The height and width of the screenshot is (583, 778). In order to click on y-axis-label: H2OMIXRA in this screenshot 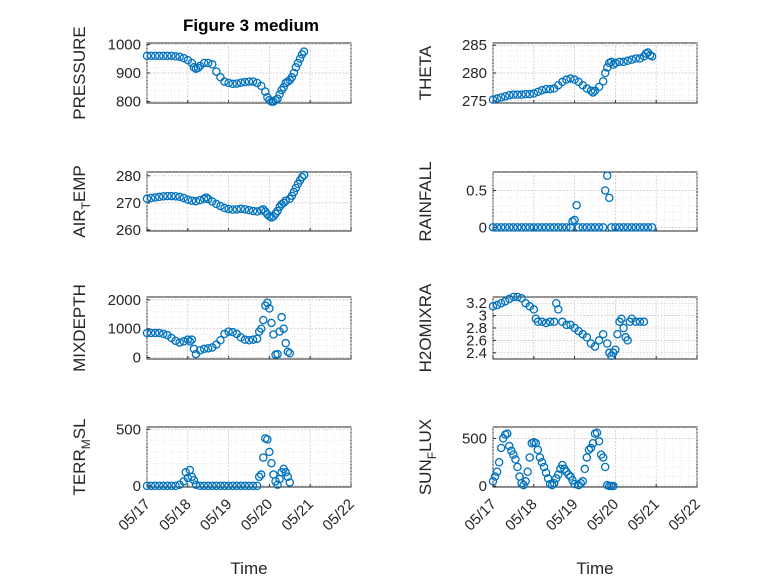, I will do `click(425, 327)`.